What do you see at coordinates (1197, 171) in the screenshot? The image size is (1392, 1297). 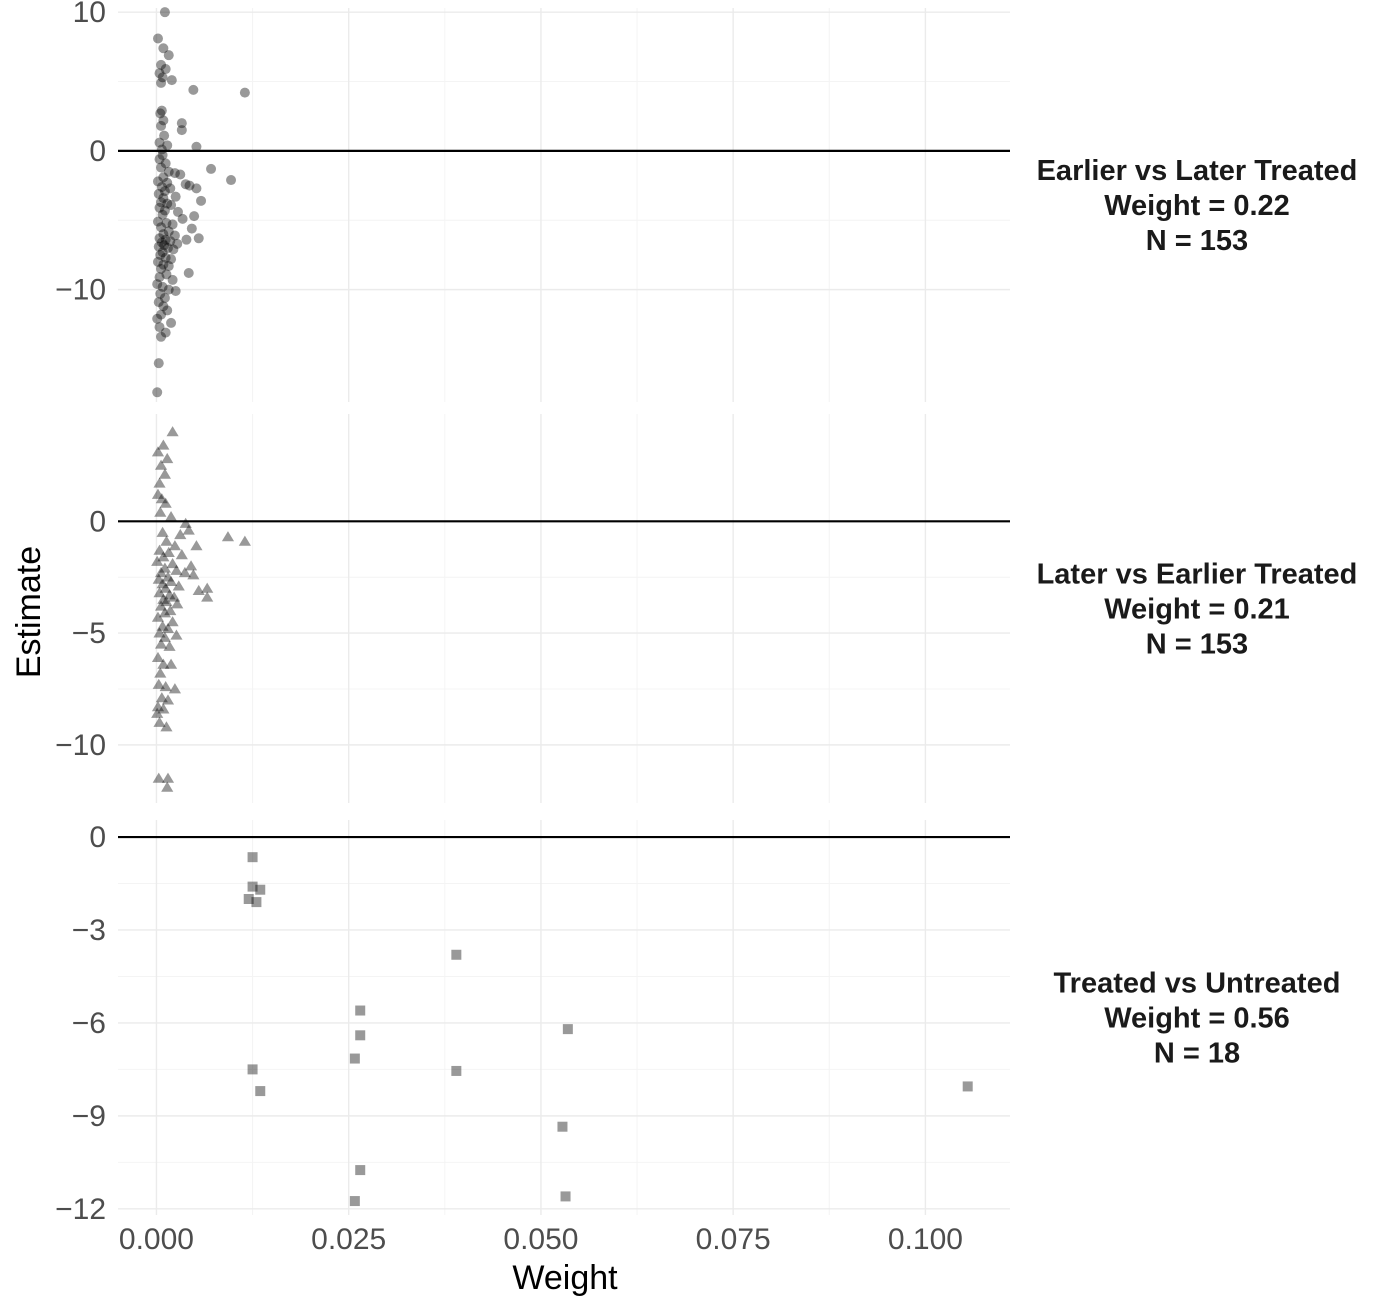 I see `facet-strip-label: Earlier vs Later Treated` at bounding box center [1197, 171].